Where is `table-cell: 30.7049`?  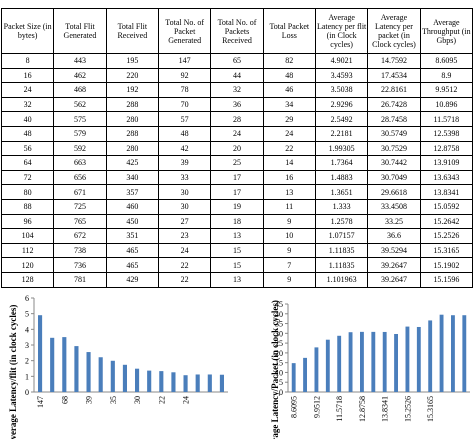 table-cell: 30.7049 is located at coordinates (394, 177).